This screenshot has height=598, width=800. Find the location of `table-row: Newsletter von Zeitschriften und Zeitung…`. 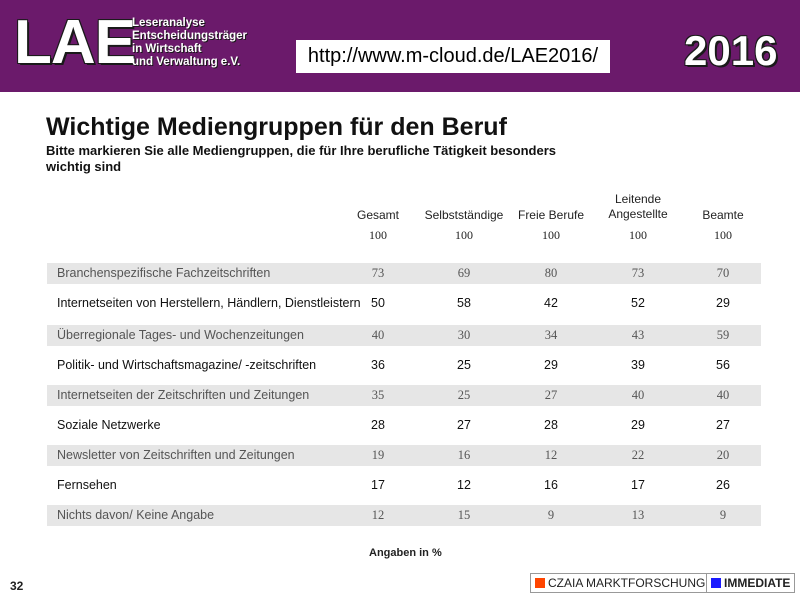

table-row: Newsletter von Zeitschriften und Zeitung… is located at coordinates (404, 455).